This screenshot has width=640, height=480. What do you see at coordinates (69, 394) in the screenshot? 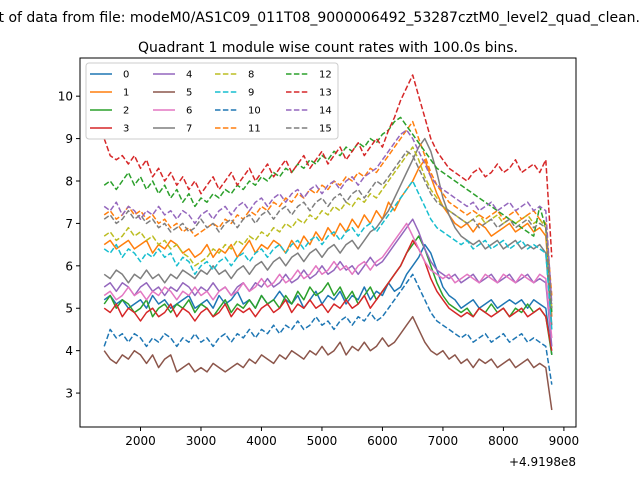
I see `y-tick-label: 3` at bounding box center [69, 394].